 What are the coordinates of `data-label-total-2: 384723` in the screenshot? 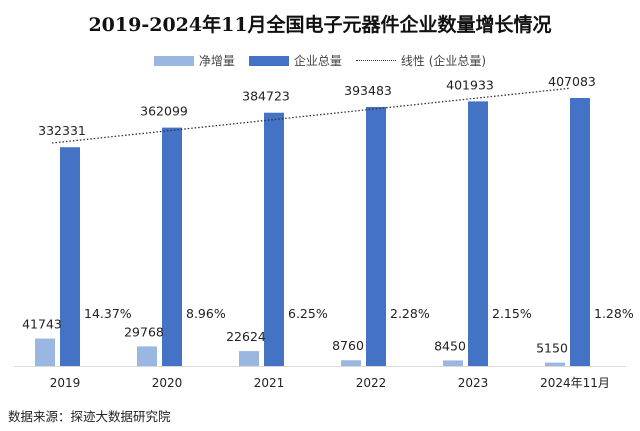 It's located at (266, 96).